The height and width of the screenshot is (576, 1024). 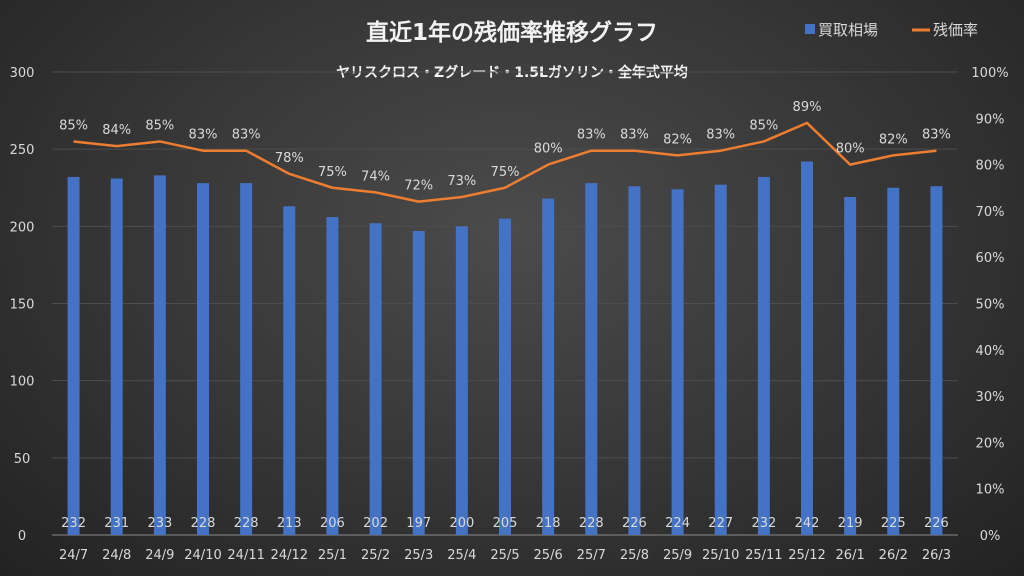 What do you see at coordinates (461, 555) in the screenshot?
I see `x-tick-label: 25/4` at bounding box center [461, 555].